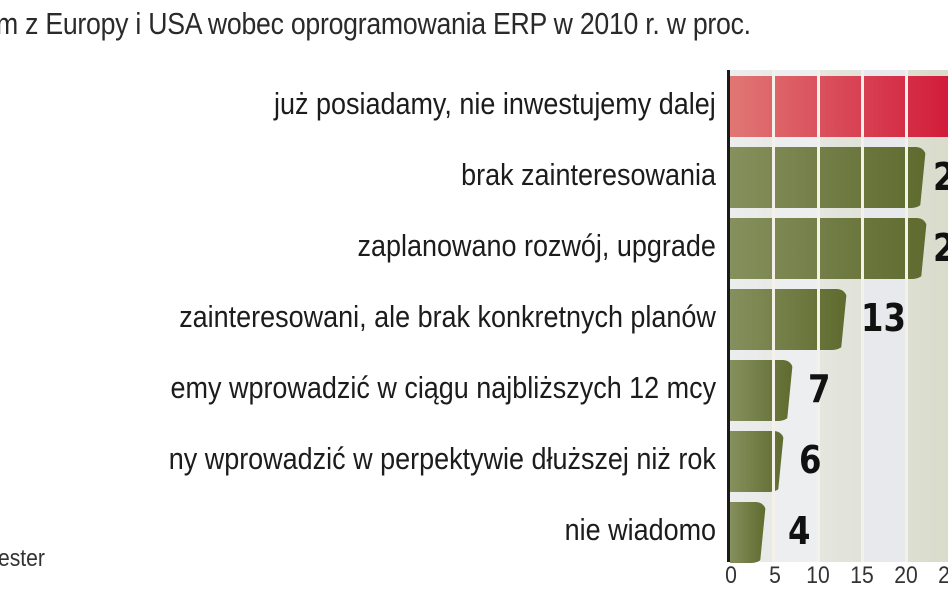 Image resolution: width=948 pixels, height=593 pixels. Describe the element at coordinates (818, 575) in the screenshot. I see `x-tick: 10` at that location.